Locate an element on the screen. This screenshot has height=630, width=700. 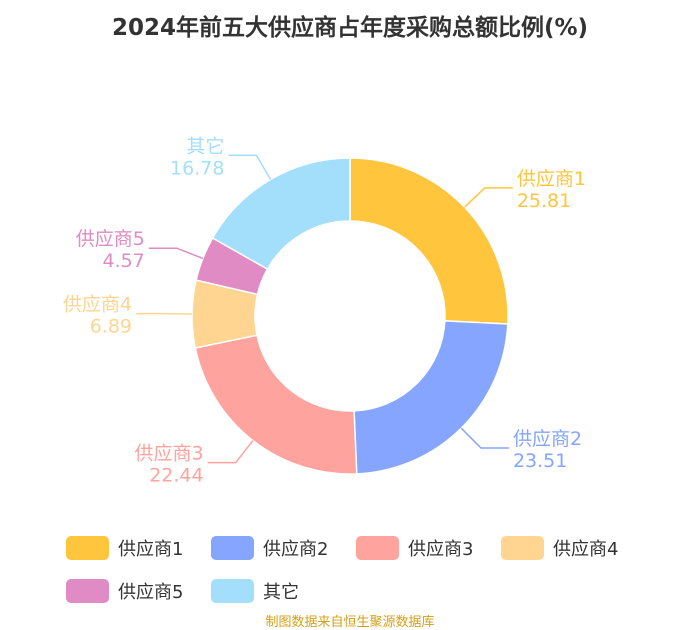
slice-value-label-2: 23.51 is located at coordinates (540, 461).